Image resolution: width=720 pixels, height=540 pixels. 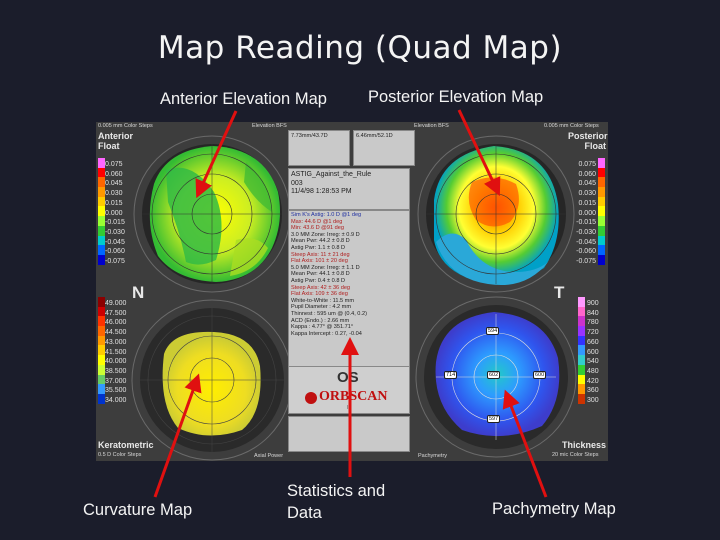 I want to click on statistics-line: Min: 43.6 D @91 deg, so click(x=317, y=228).